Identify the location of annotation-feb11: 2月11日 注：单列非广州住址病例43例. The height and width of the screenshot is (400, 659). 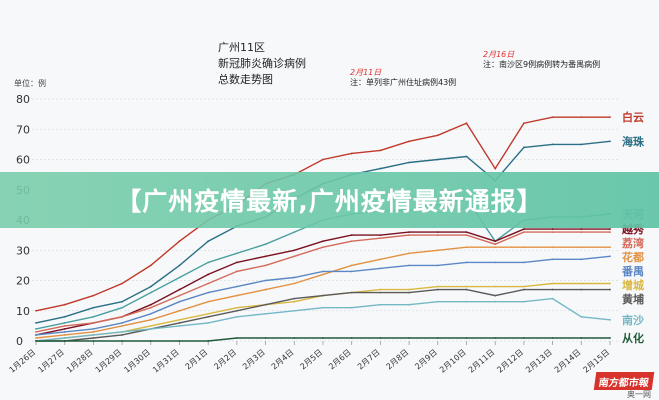
(403, 78).